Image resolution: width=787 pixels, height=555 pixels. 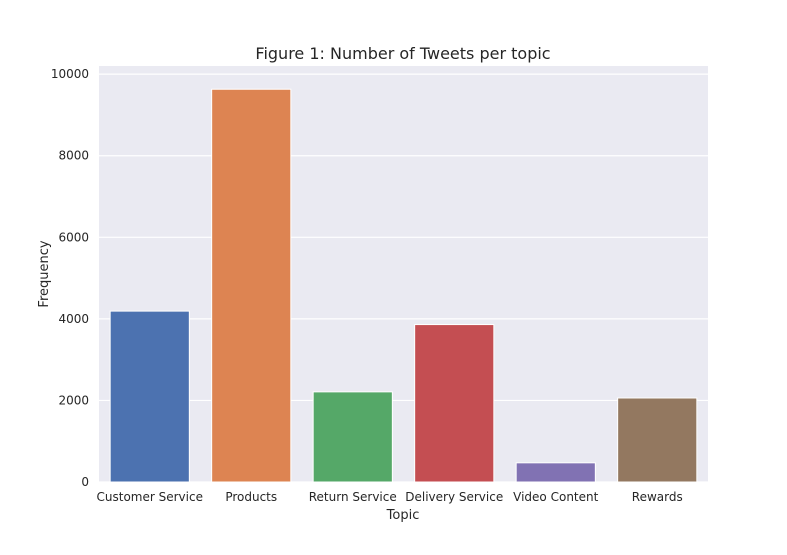 What do you see at coordinates (555, 497) in the screenshot?
I see `x-tick-label: Video Content` at bounding box center [555, 497].